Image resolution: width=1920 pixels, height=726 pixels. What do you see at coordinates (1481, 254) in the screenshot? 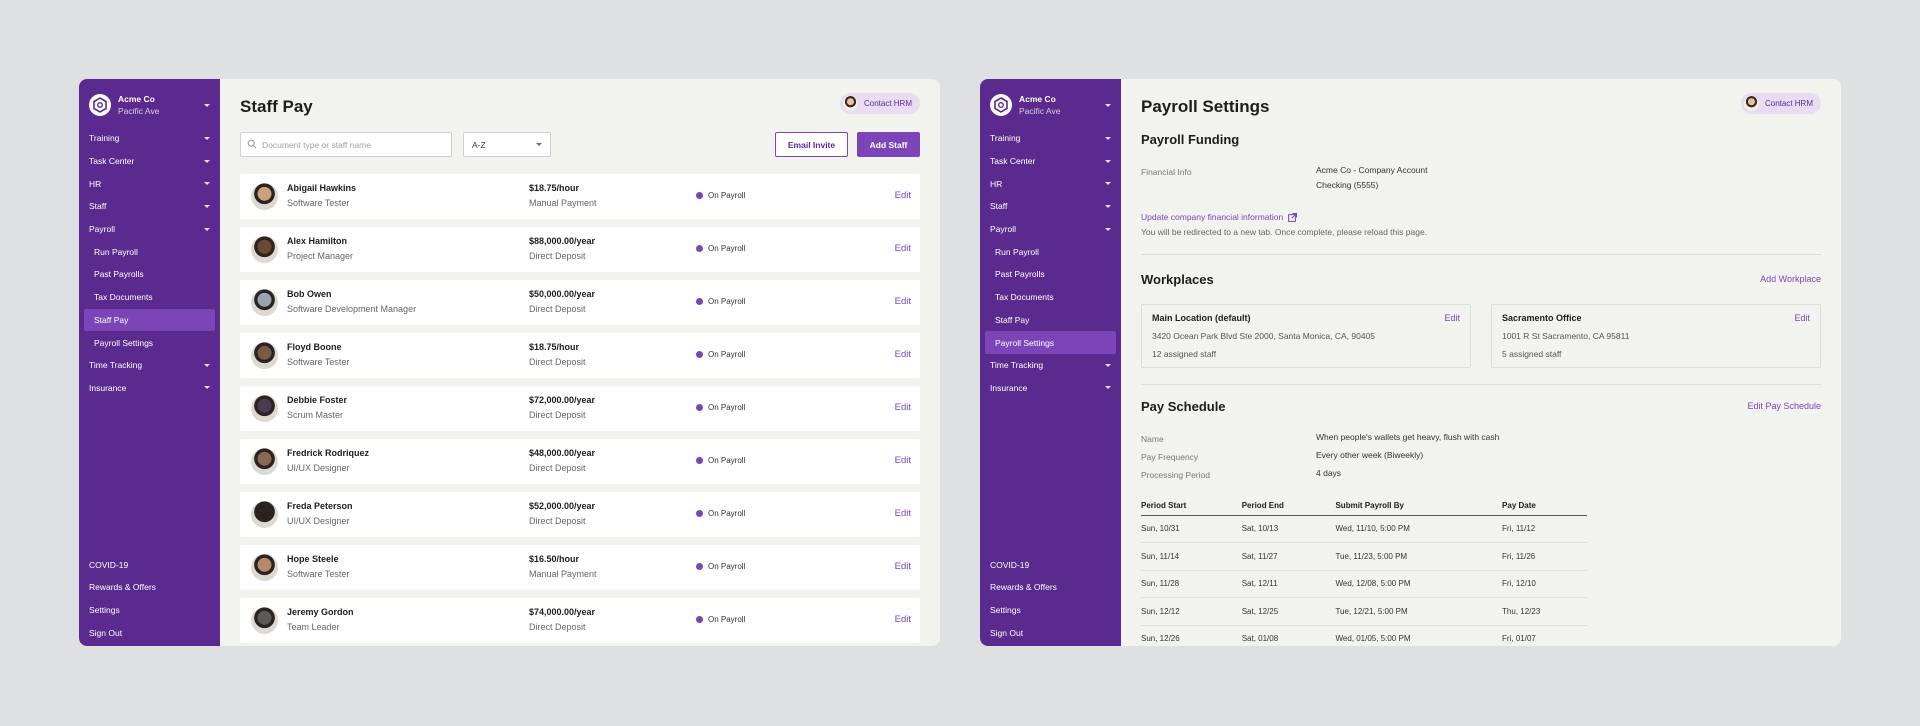
I see `divider` at bounding box center [1481, 254].